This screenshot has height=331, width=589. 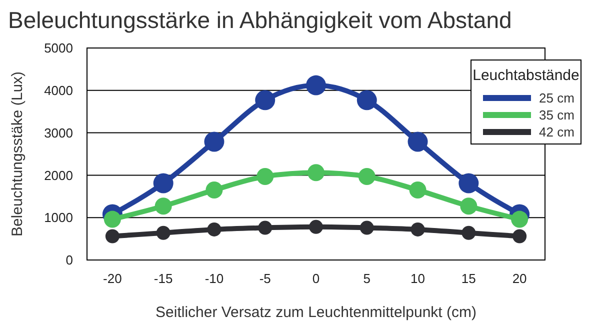 I want to click on y-tick-label: 2000, so click(x=58, y=175).